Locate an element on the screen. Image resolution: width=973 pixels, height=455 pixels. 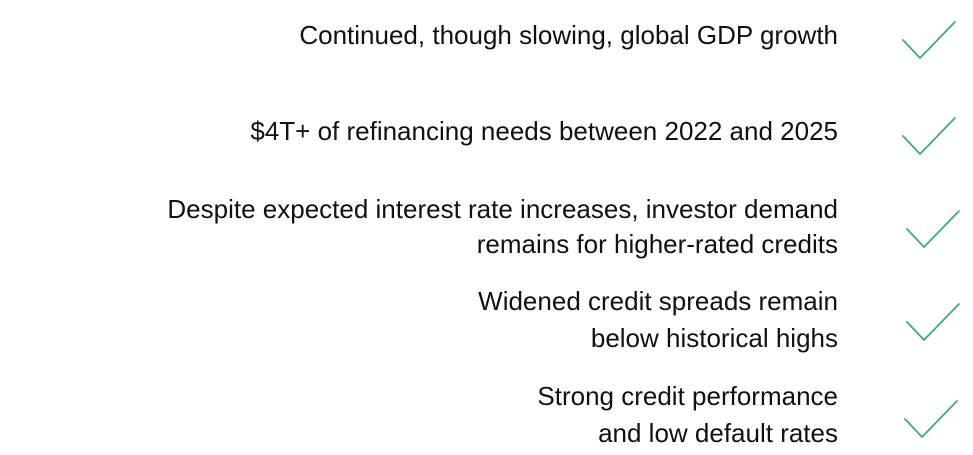
item-text: Strong credit performance is located at coordinates (687, 396).